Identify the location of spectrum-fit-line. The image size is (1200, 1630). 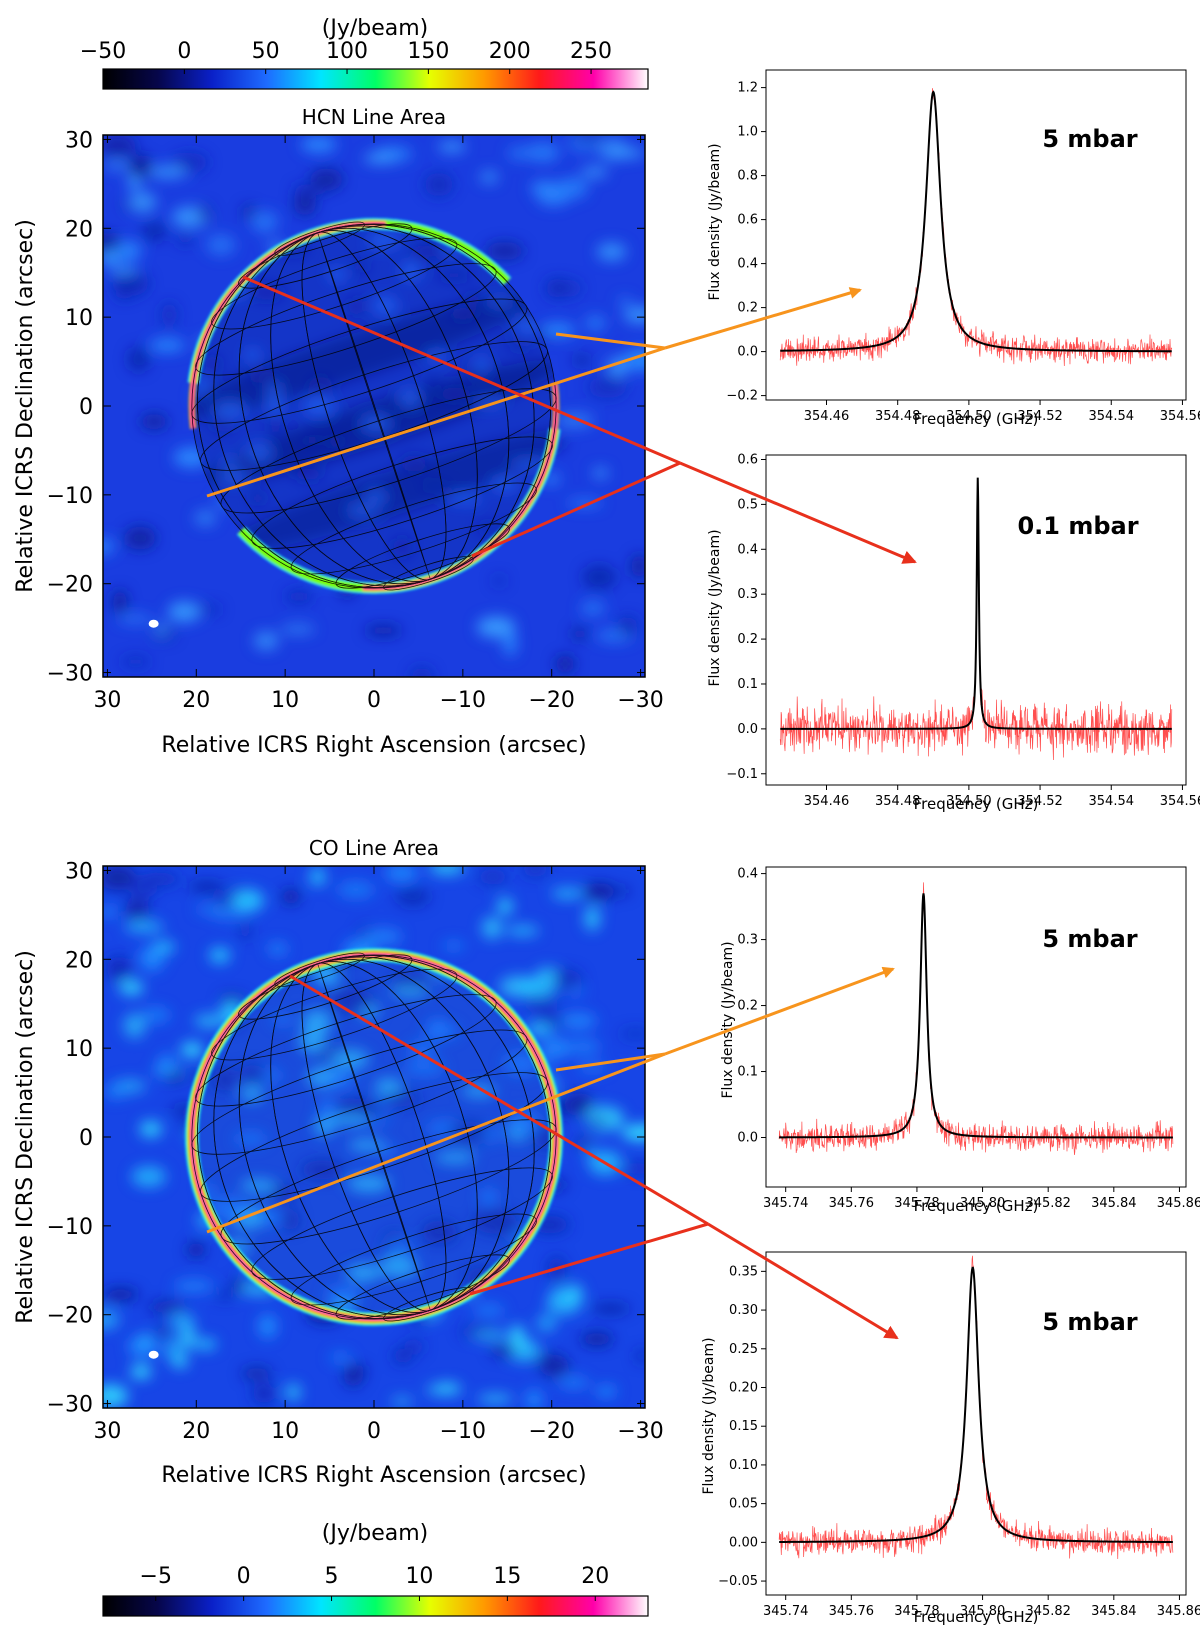
(976, 221).